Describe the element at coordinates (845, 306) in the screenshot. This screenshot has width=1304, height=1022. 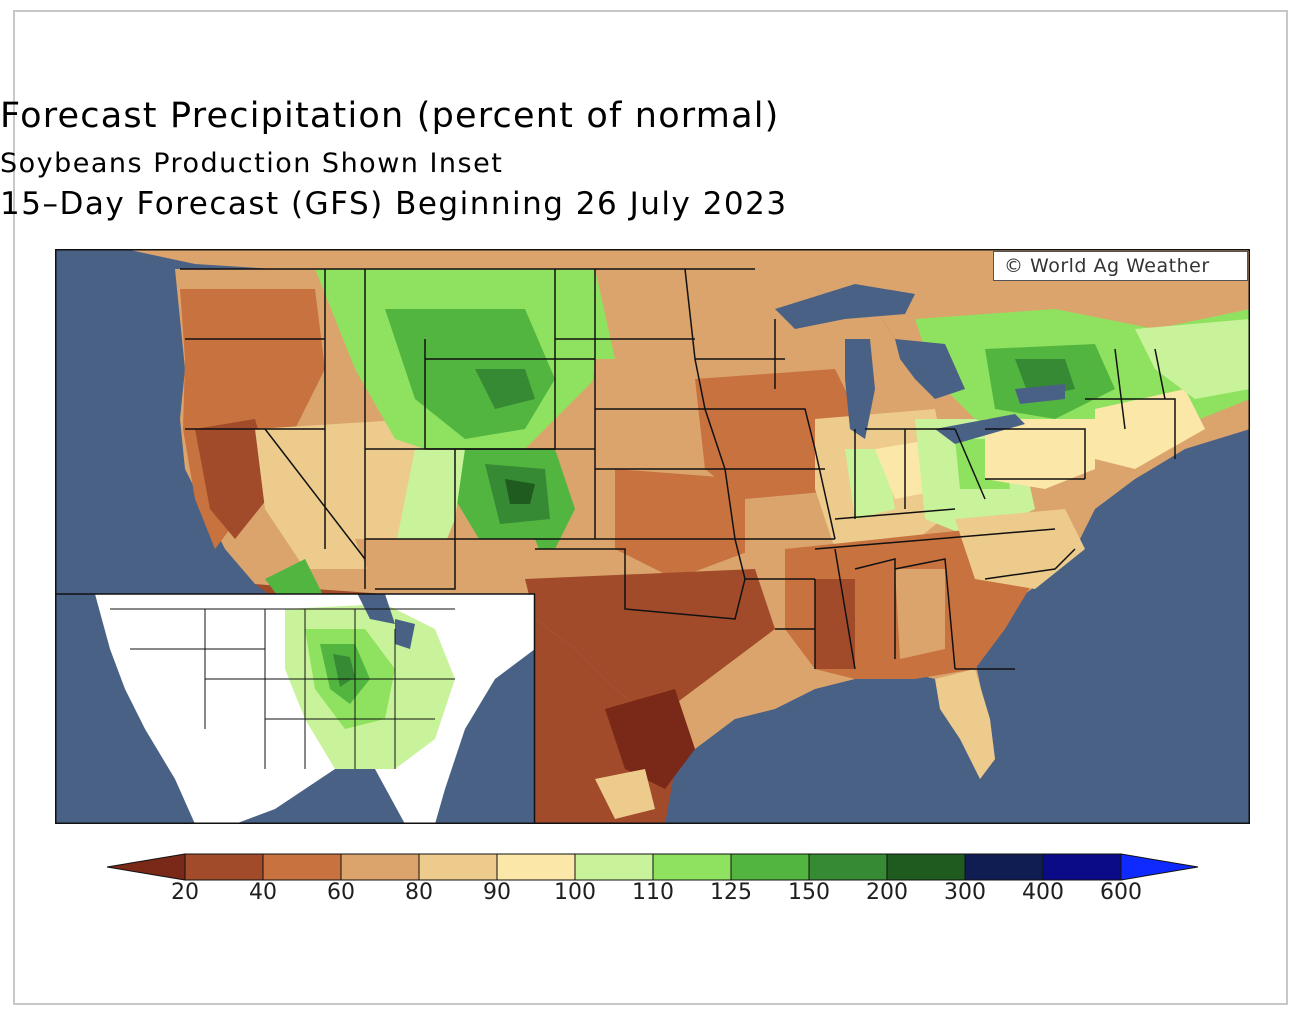
I see `lake-superior` at that location.